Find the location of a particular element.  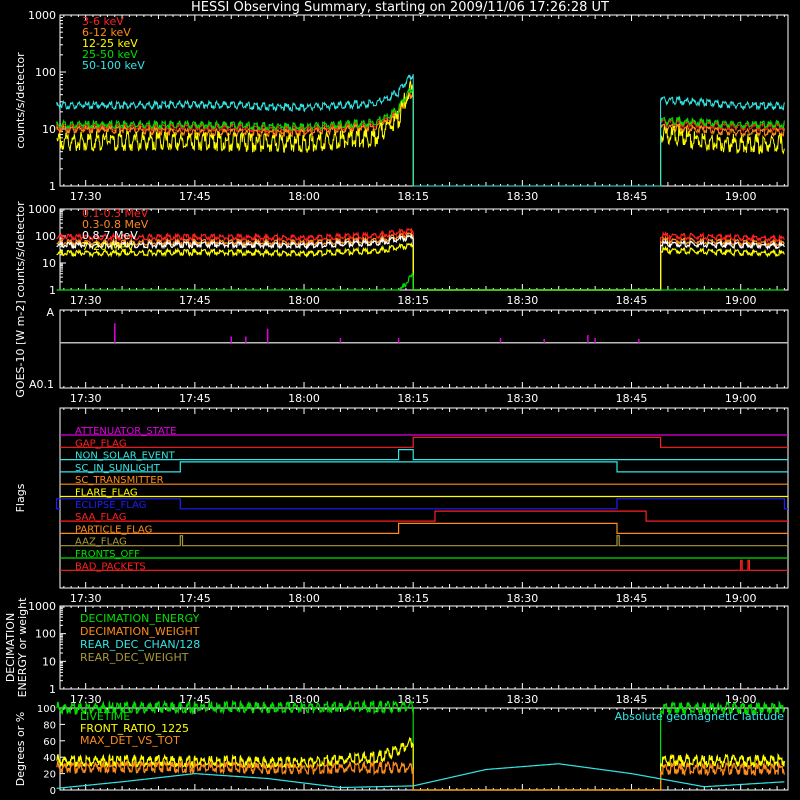

legend-entry: REAR_DEC_WEIGHT is located at coordinates (134, 657).